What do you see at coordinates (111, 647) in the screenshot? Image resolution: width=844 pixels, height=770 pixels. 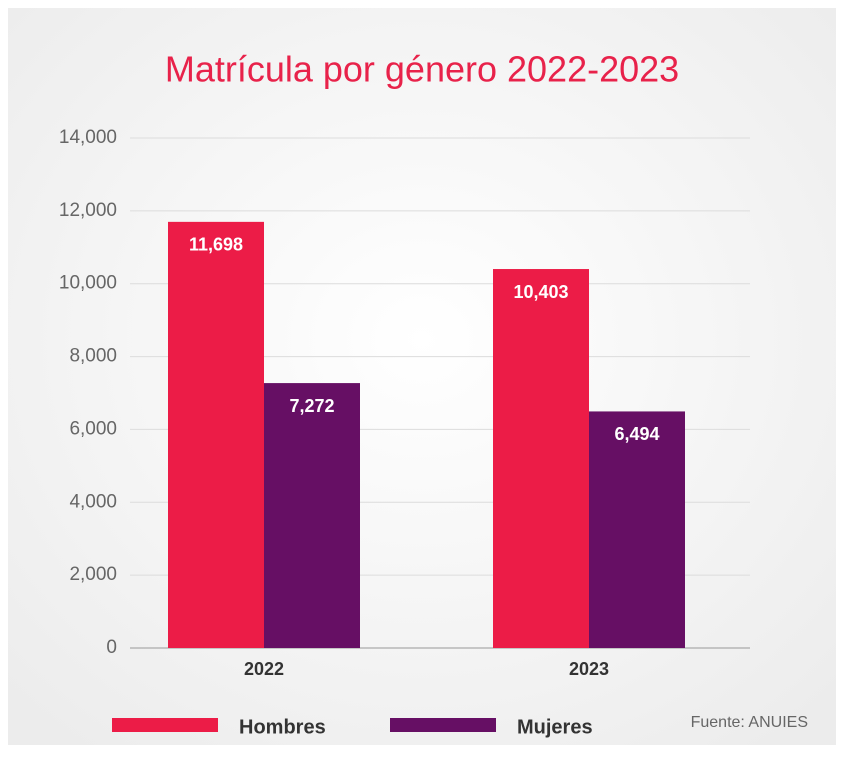 I see `y-tick-label: 0` at bounding box center [111, 647].